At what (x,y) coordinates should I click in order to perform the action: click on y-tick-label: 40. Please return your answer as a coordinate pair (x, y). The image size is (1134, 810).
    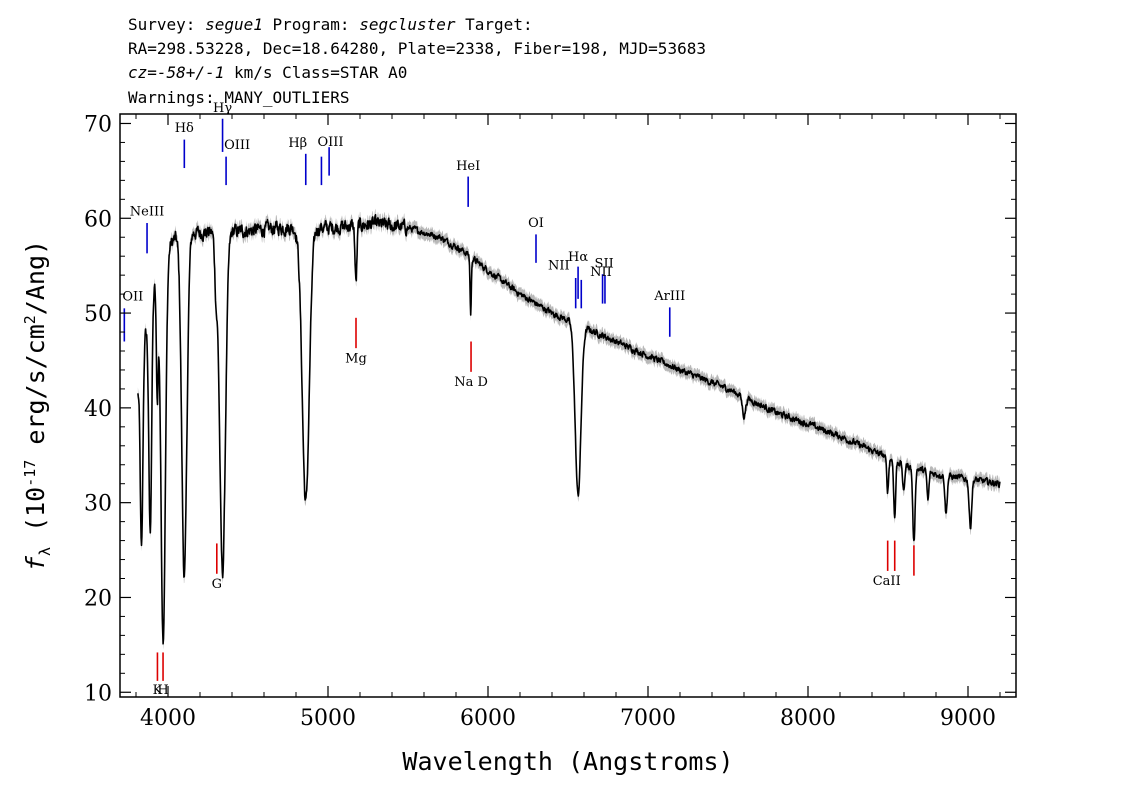
    Looking at the image, I should click on (98, 409).